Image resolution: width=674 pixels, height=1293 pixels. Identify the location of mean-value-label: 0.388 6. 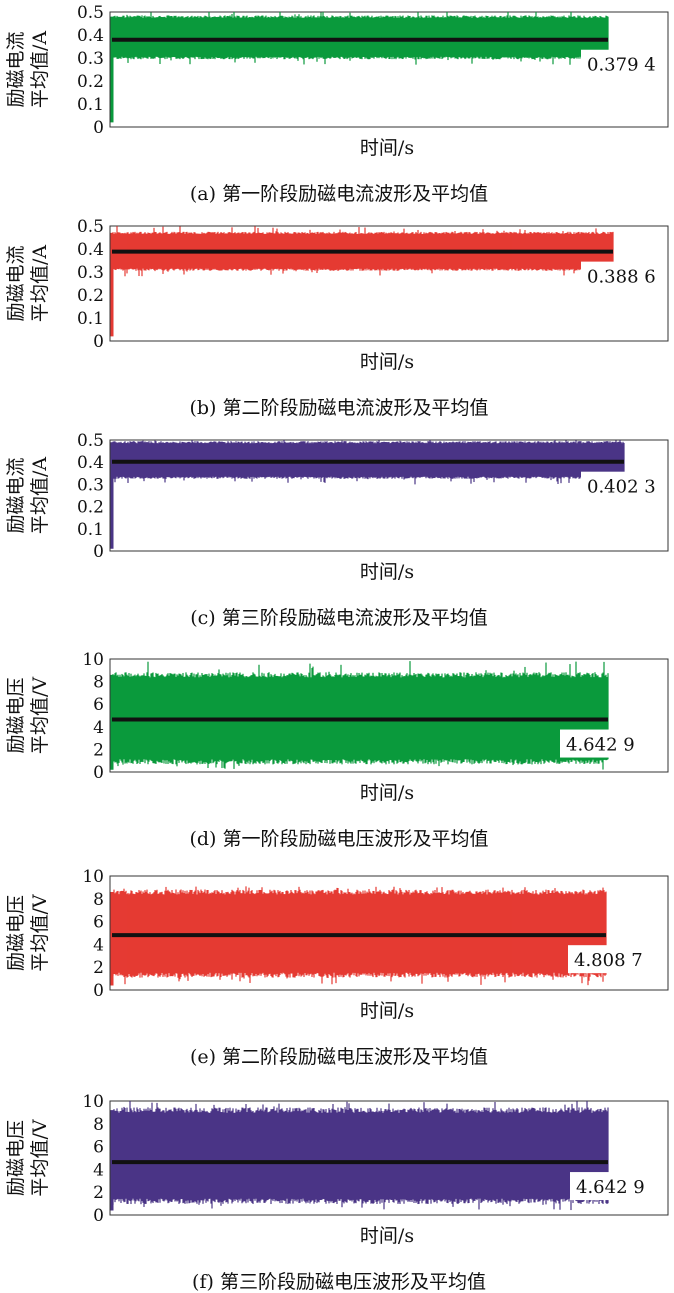
(621, 277).